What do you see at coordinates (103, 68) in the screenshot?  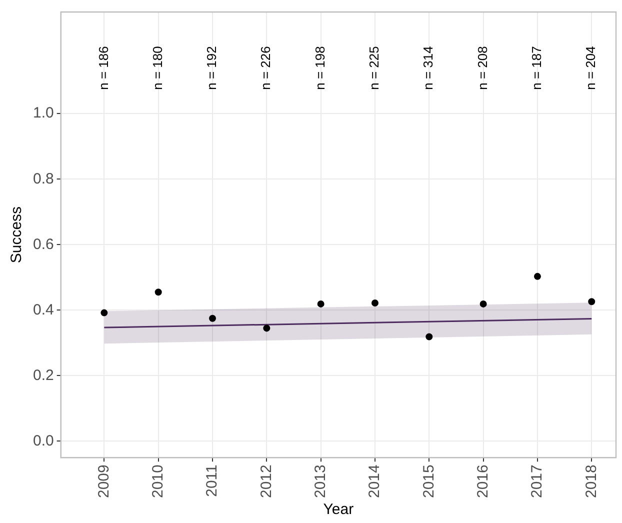 I see `annotation: n = 186` at bounding box center [103, 68].